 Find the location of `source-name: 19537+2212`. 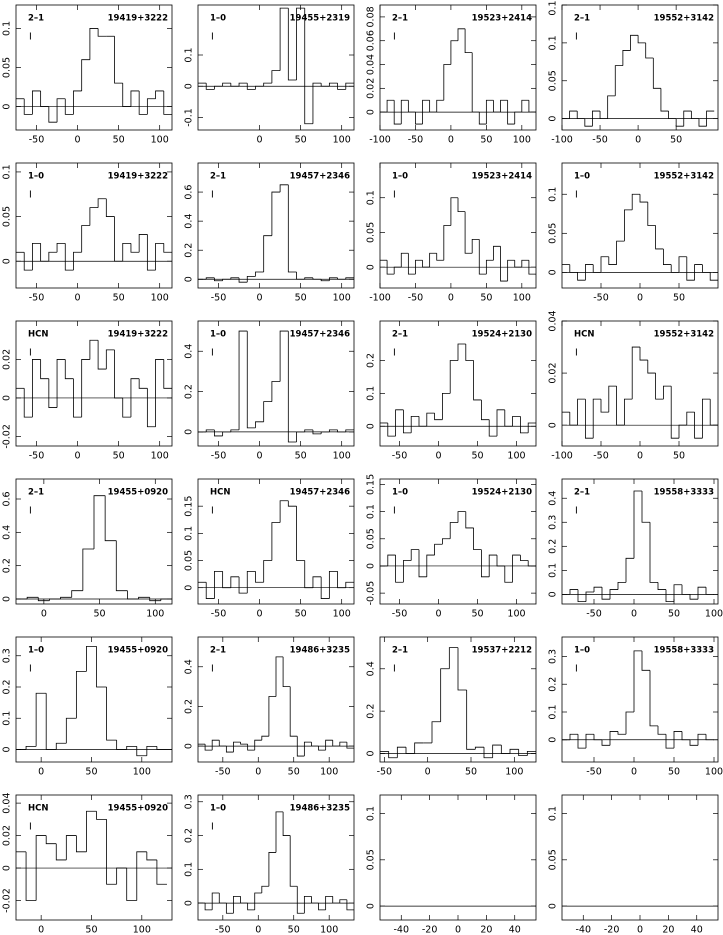

source-name: 19537+2212 is located at coordinates (502, 651).